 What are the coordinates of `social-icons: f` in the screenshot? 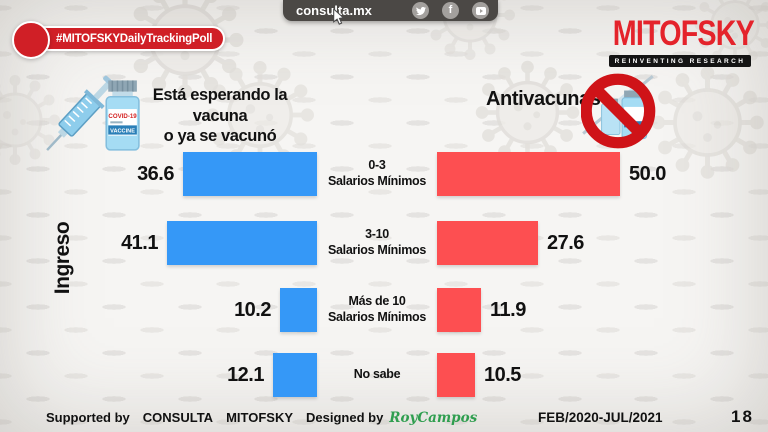 It's located at (450, 10).